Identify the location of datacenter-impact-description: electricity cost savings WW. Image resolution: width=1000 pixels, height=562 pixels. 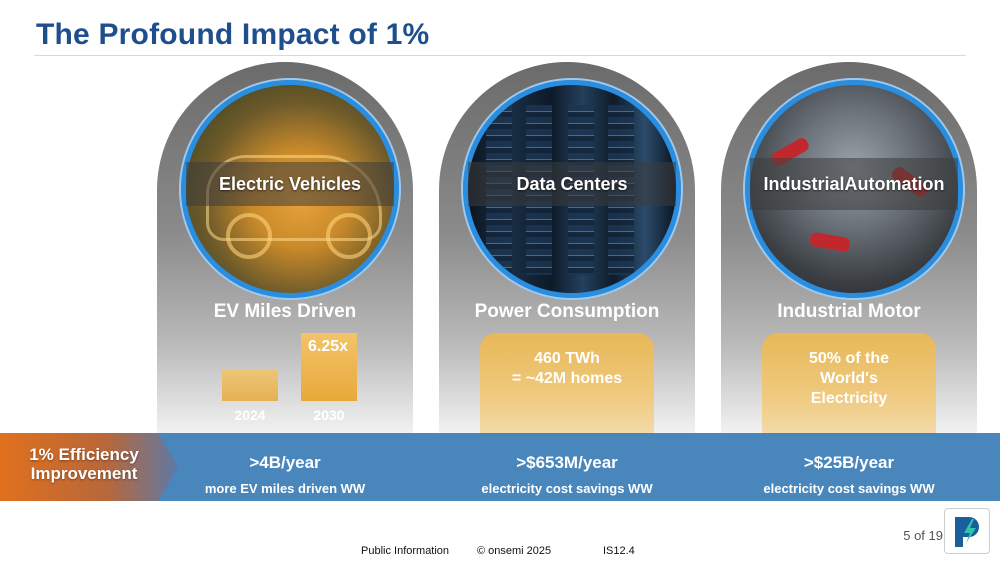
(567, 488).